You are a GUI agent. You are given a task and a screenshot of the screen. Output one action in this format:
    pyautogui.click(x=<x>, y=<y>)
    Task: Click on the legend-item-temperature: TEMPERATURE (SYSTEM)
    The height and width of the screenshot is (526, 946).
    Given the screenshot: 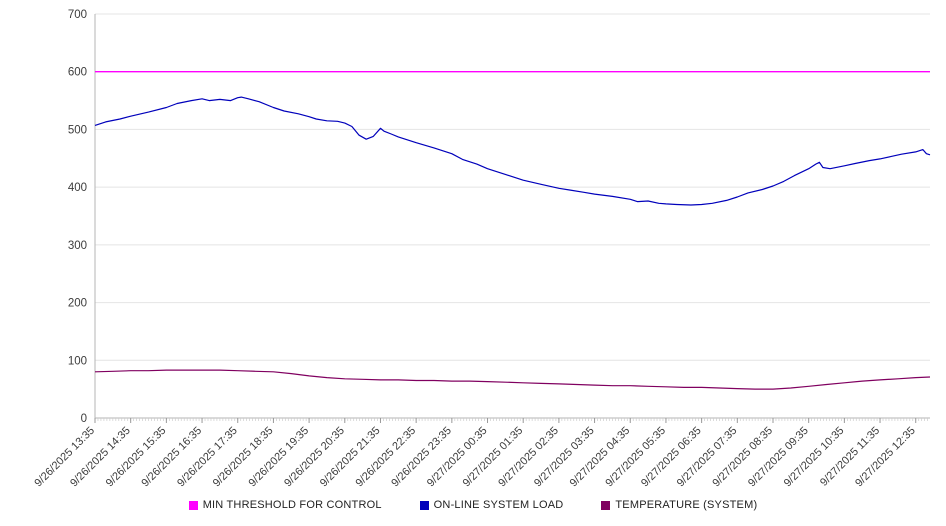 What is the action you would take?
    pyautogui.click(x=679, y=505)
    